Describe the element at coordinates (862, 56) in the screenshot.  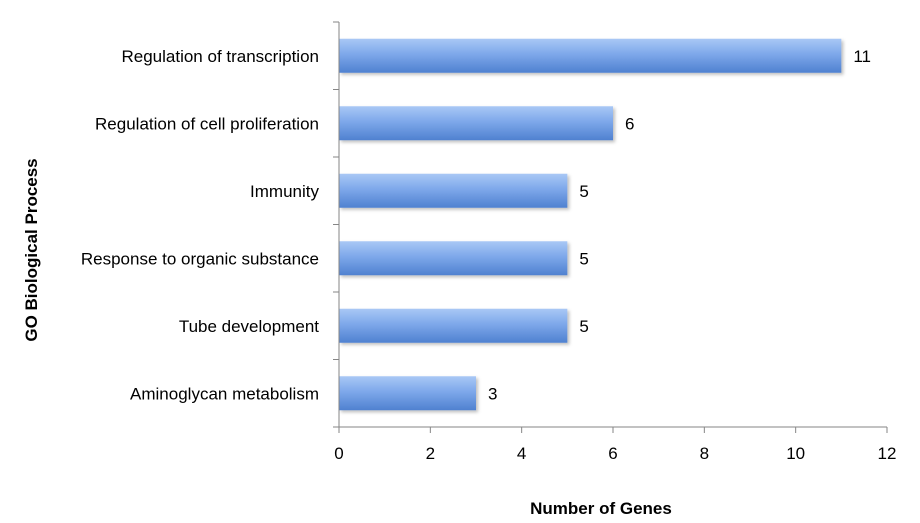
I see `value-label-regulation-of-transcription: 11` at that location.